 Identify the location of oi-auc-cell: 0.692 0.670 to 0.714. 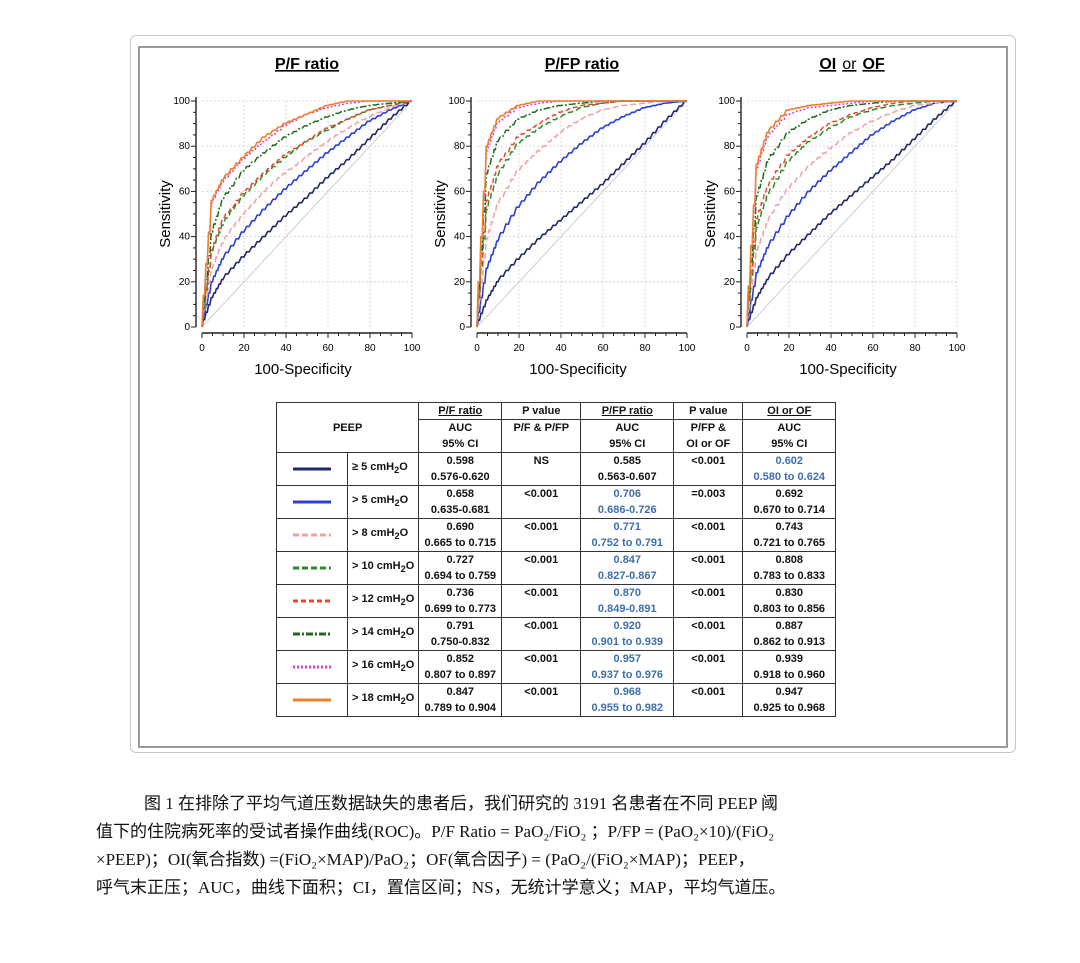
(789, 502).